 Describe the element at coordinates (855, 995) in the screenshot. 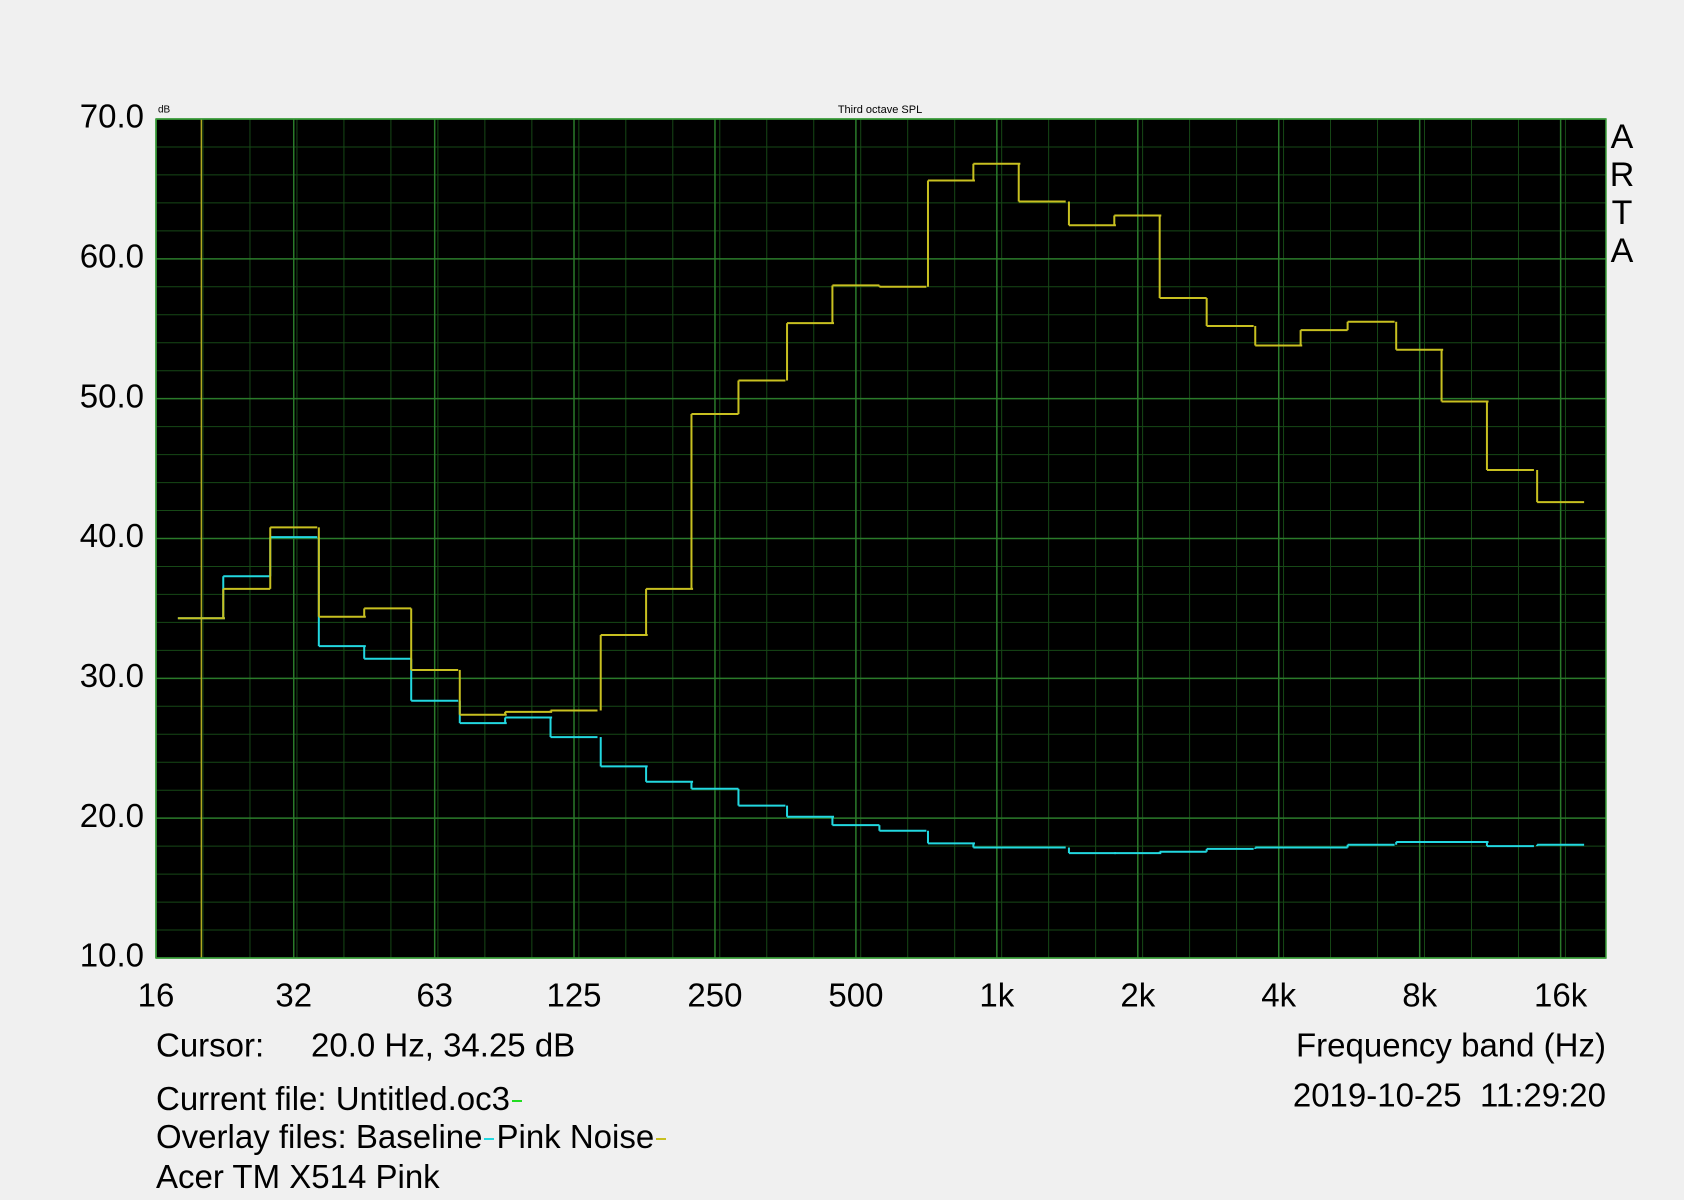

I see `x-tick-label: 500` at that location.